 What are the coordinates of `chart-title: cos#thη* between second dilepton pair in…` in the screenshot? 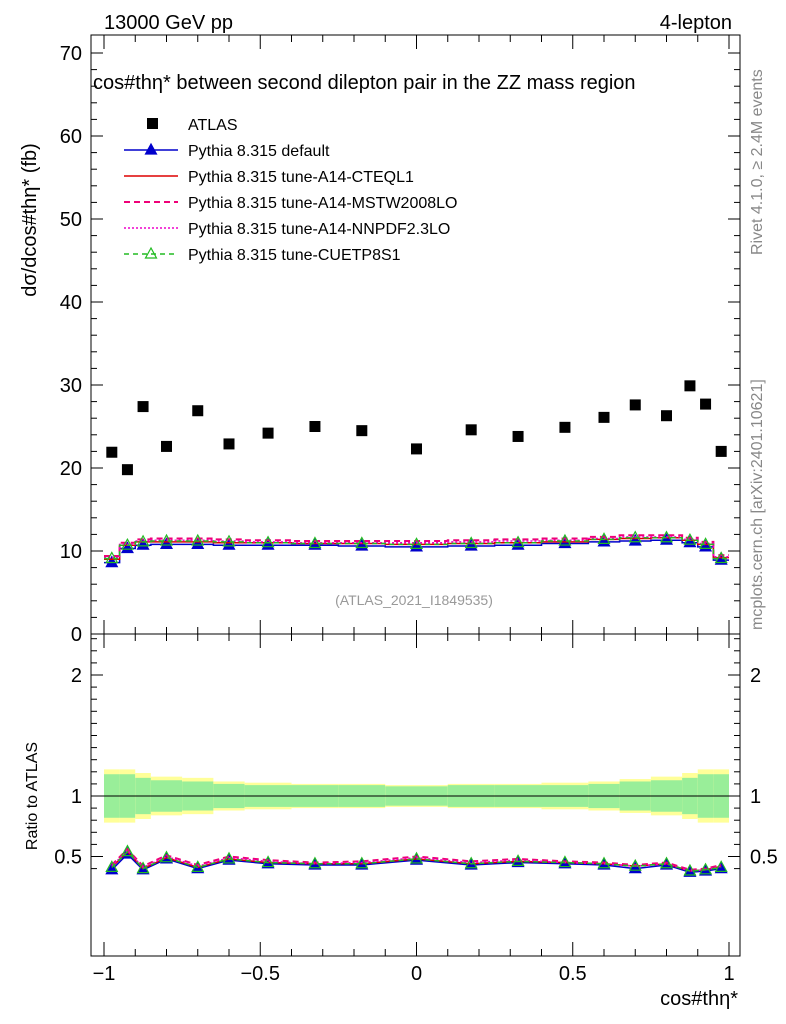 It's located at (364, 83).